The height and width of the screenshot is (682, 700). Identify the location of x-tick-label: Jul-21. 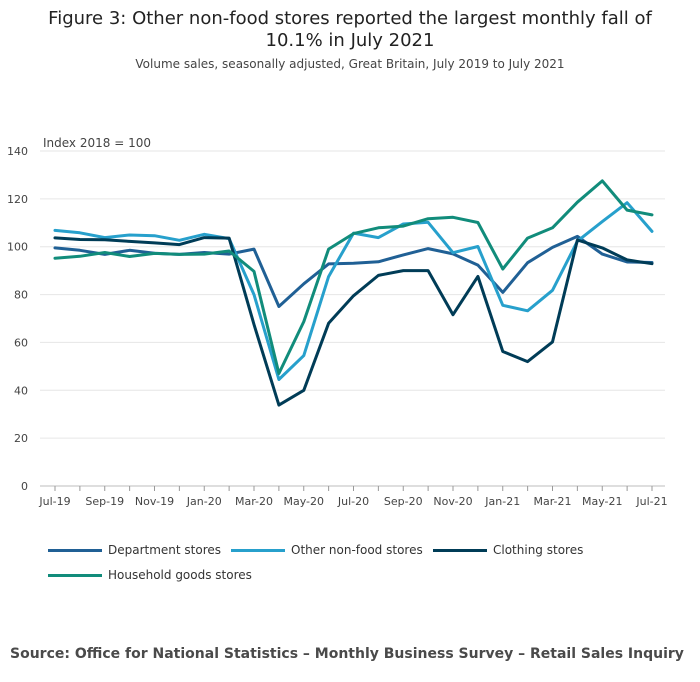
(651, 501).